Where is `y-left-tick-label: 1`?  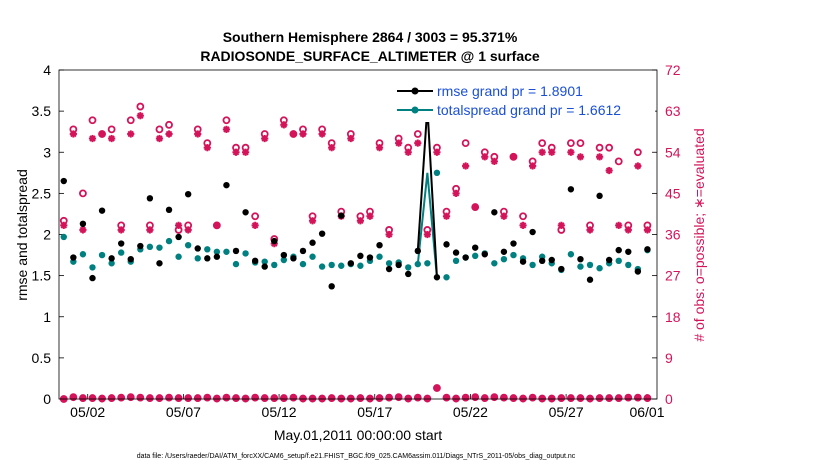 y-left-tick-label: 1 is located at coordinates (47, 317).